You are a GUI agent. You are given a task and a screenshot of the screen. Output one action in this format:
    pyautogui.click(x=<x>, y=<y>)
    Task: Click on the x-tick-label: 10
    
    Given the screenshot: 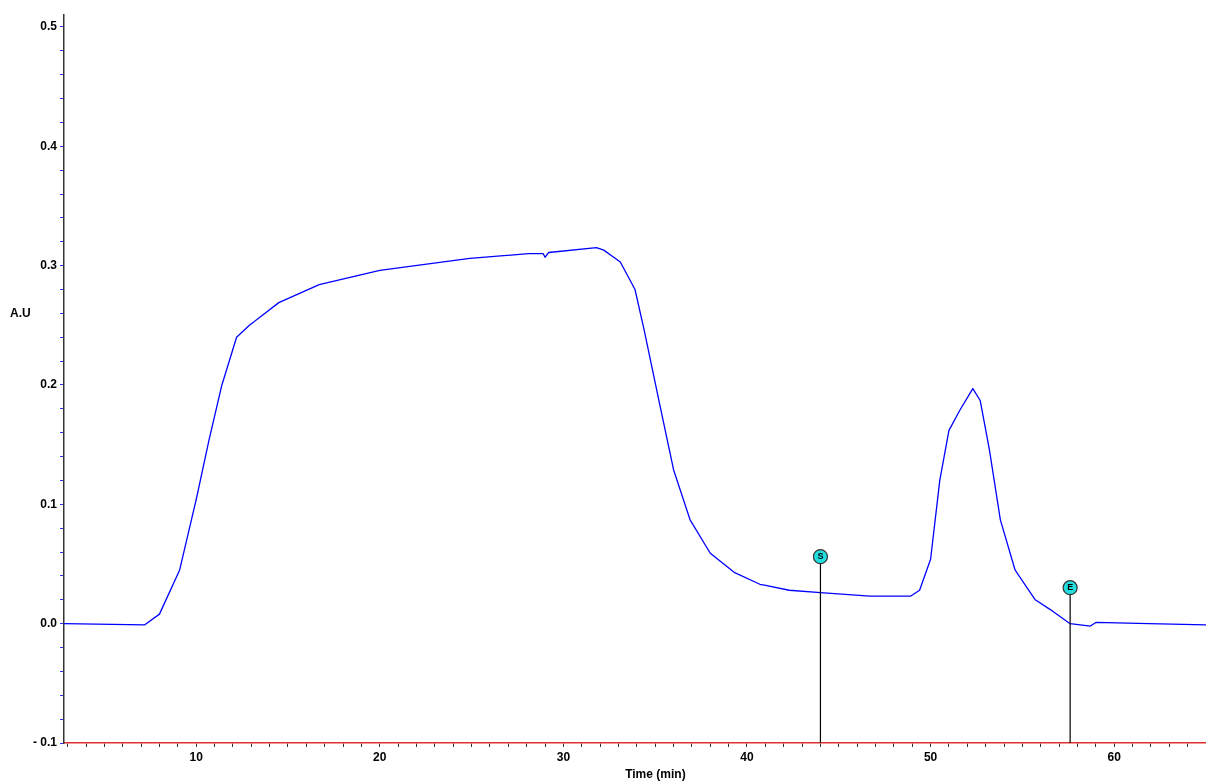 What is the action you would take?
    pyautogui.click(x=196, y=756)
    